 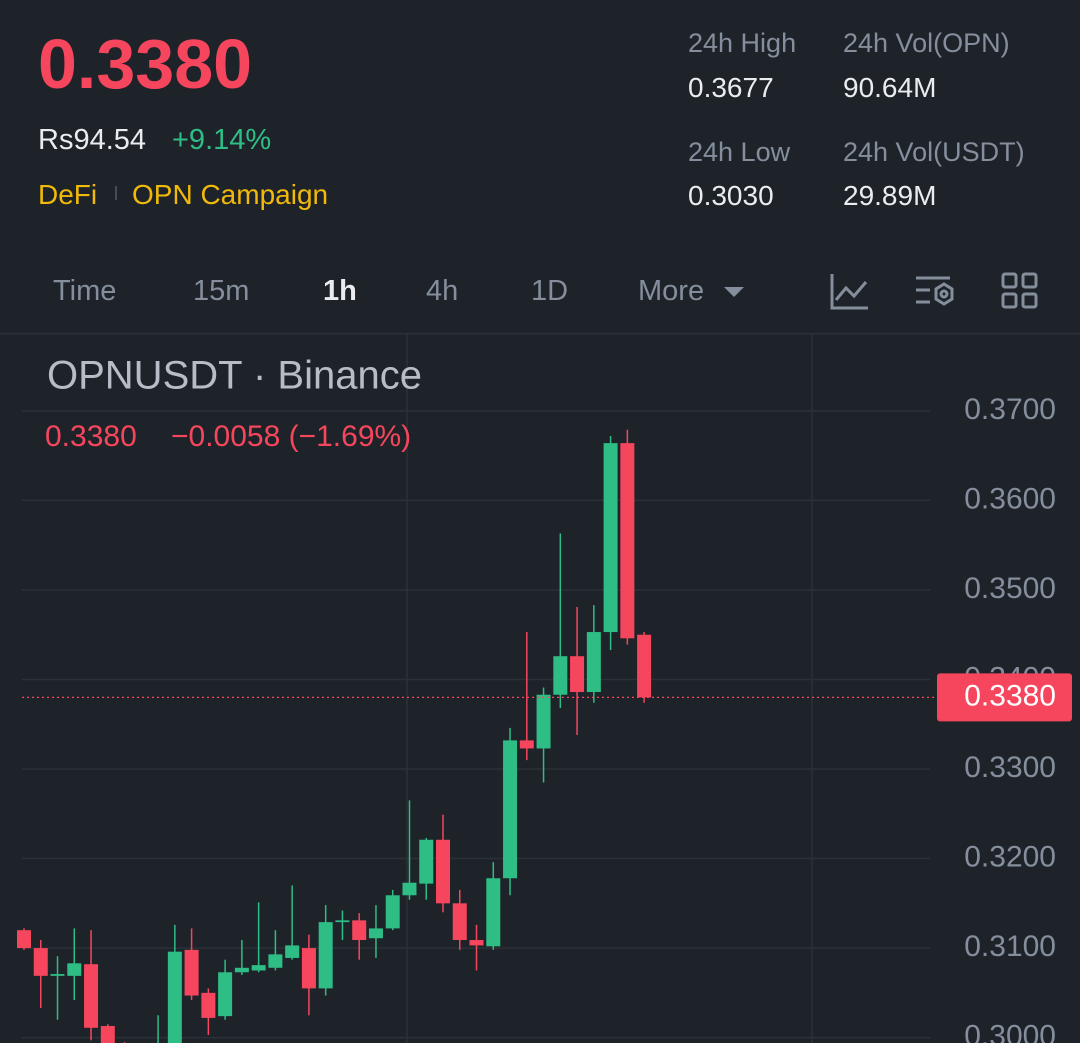 I want to click on stat-value: 0.3677, so click(x=731, y=87).